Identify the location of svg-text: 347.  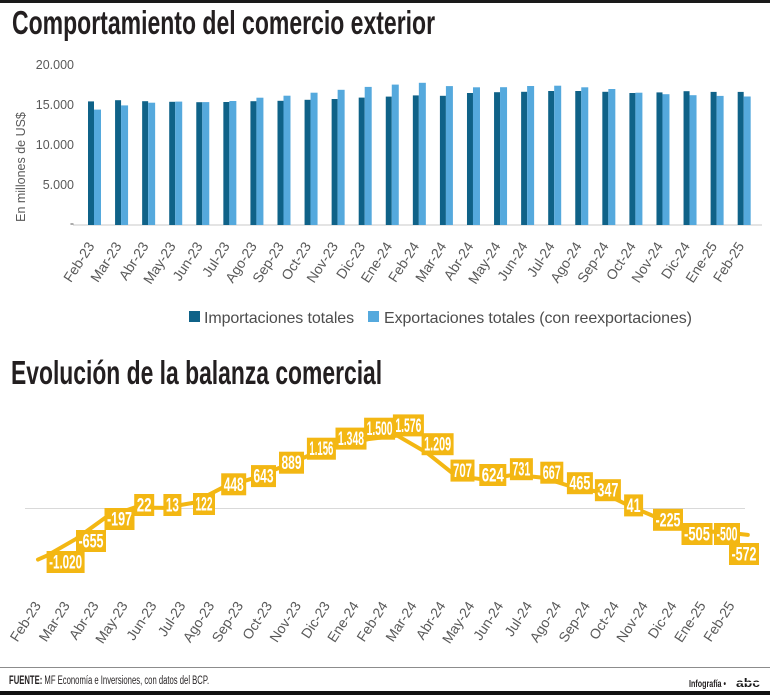
(607, 491).